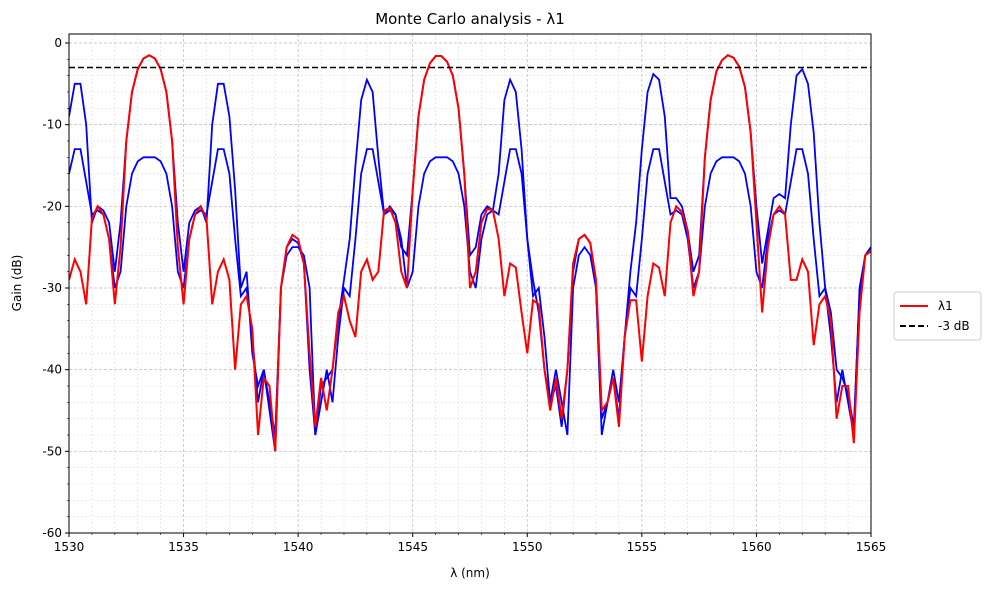 The height and width of the screenshot is (594, 990). I want to click on chart-title: Monte Carlo analysis - λ1, so click(470, 19).